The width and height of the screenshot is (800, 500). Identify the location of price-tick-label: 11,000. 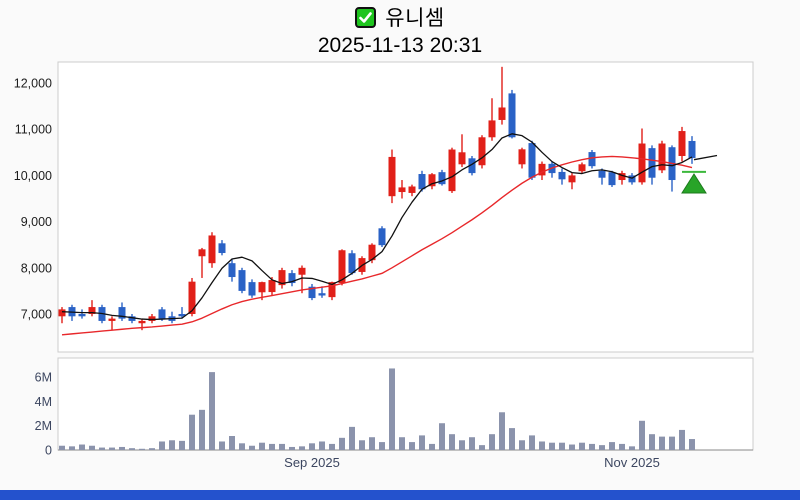
(33, 130).